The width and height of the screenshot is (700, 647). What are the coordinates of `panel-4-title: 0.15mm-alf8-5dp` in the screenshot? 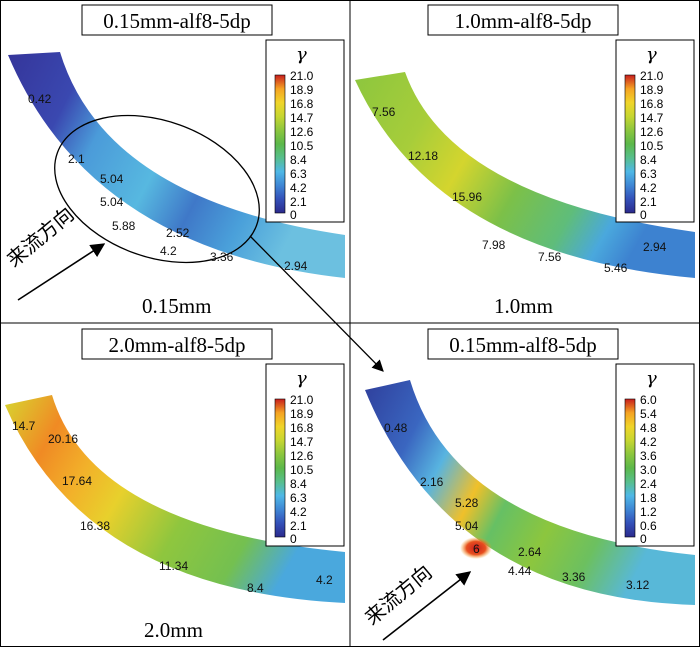 It's located at (523, 345).